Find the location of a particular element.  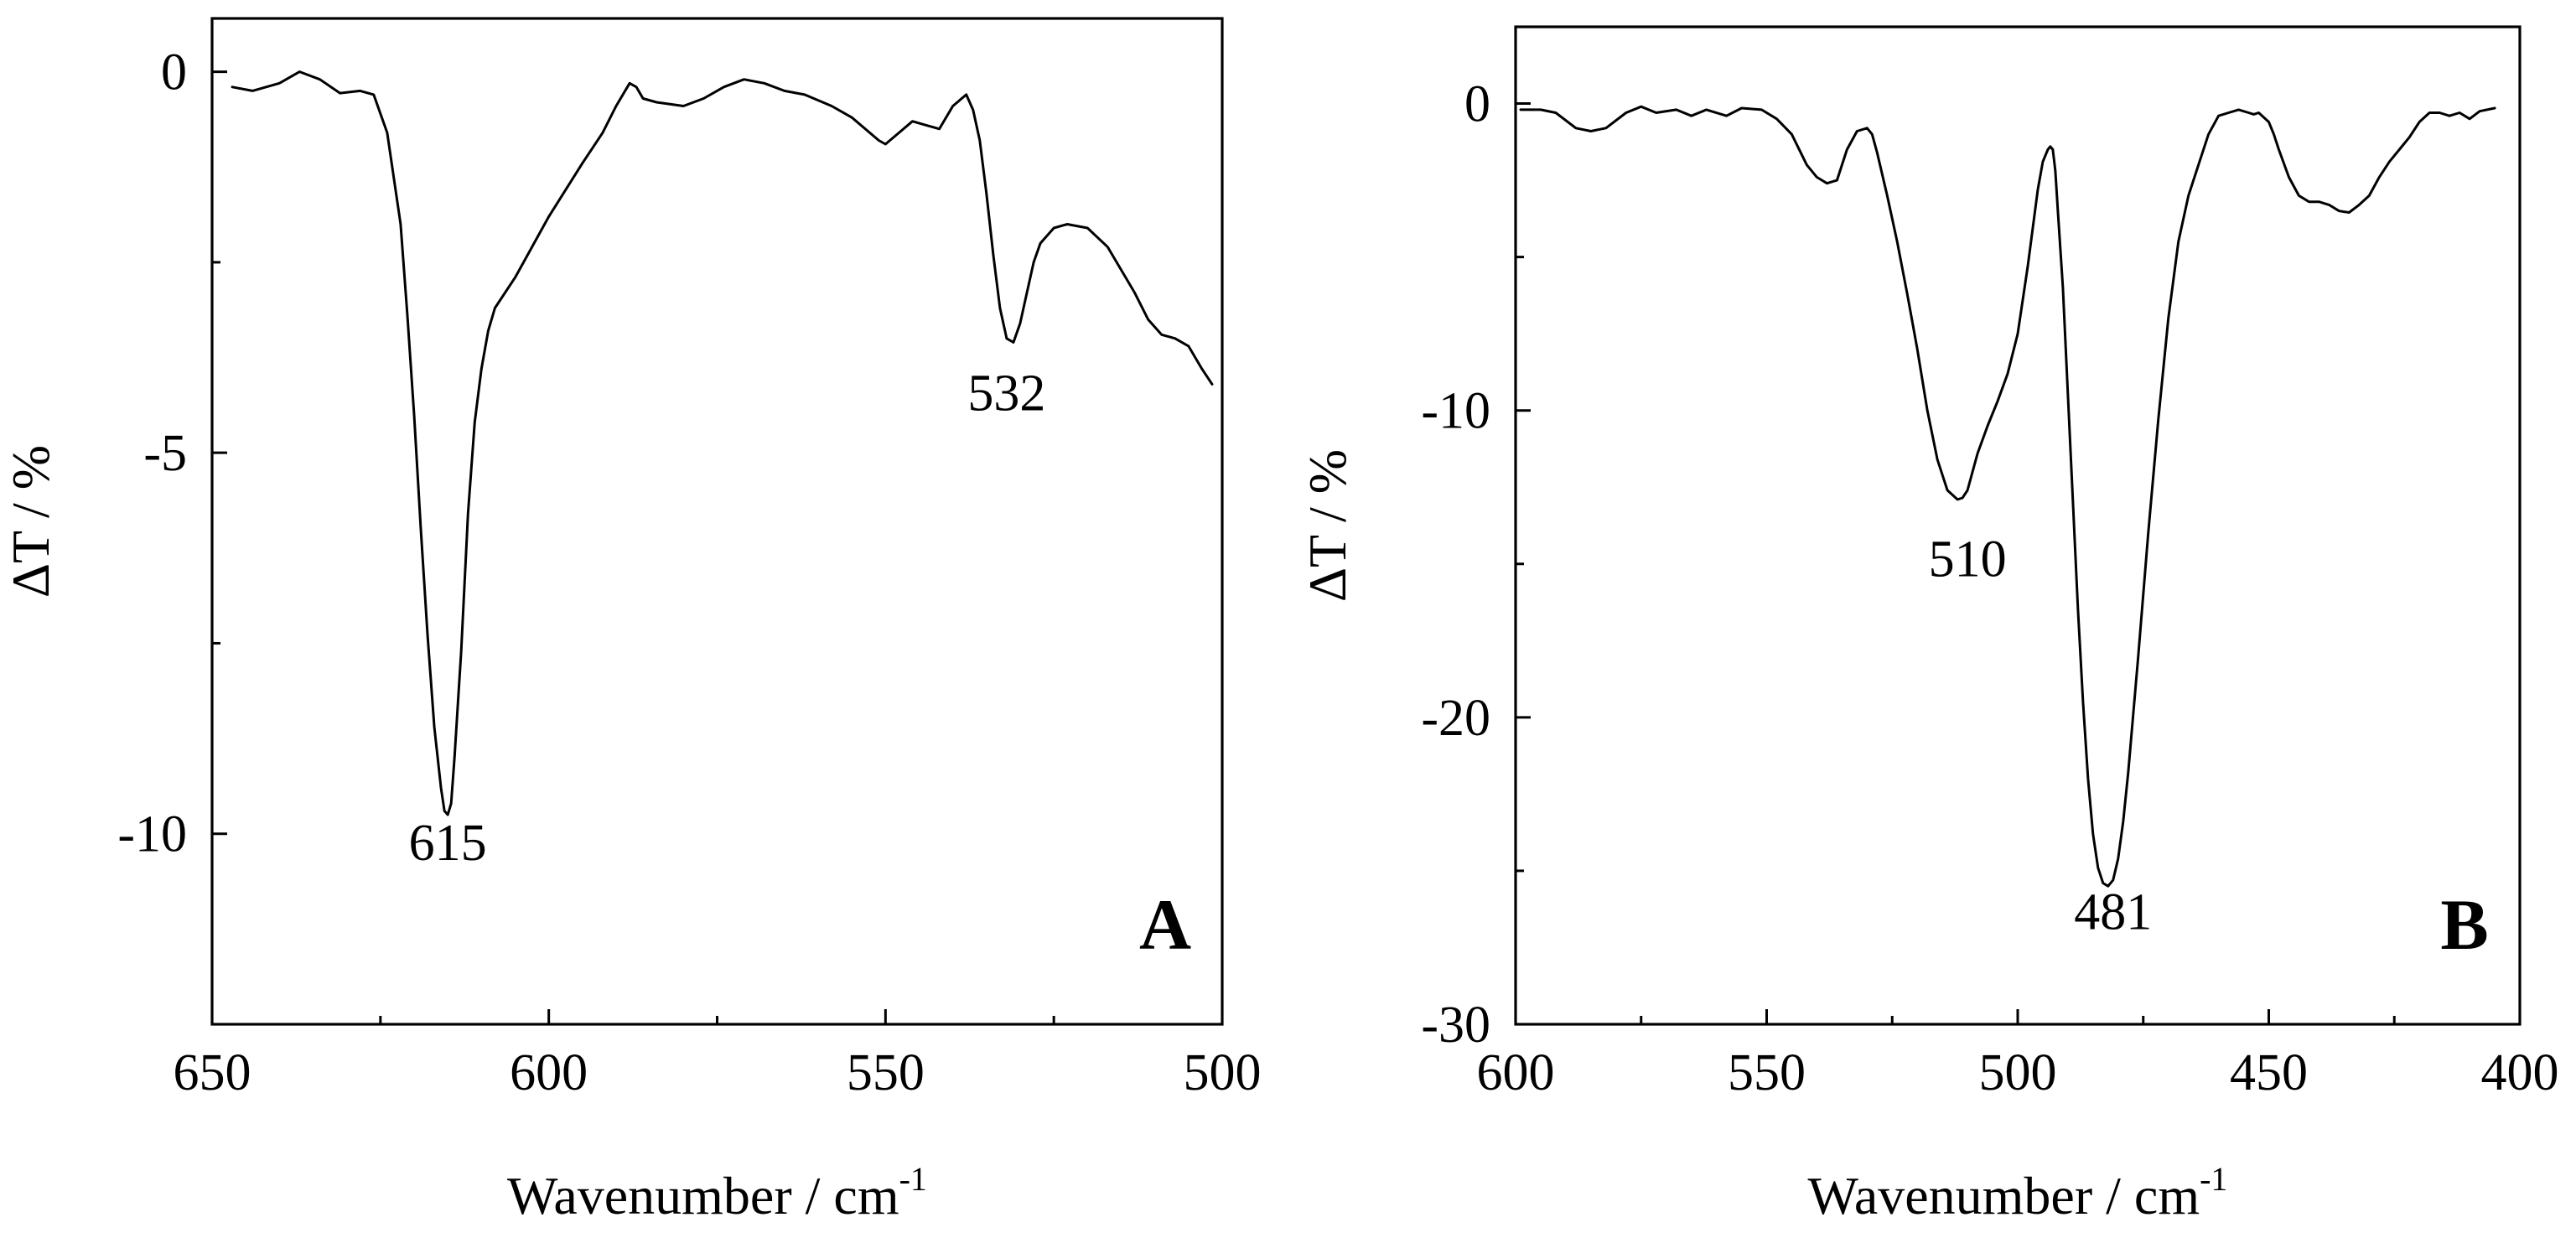

panel-b-y-tick-label: -10 is located at coordinates (1455, 411).